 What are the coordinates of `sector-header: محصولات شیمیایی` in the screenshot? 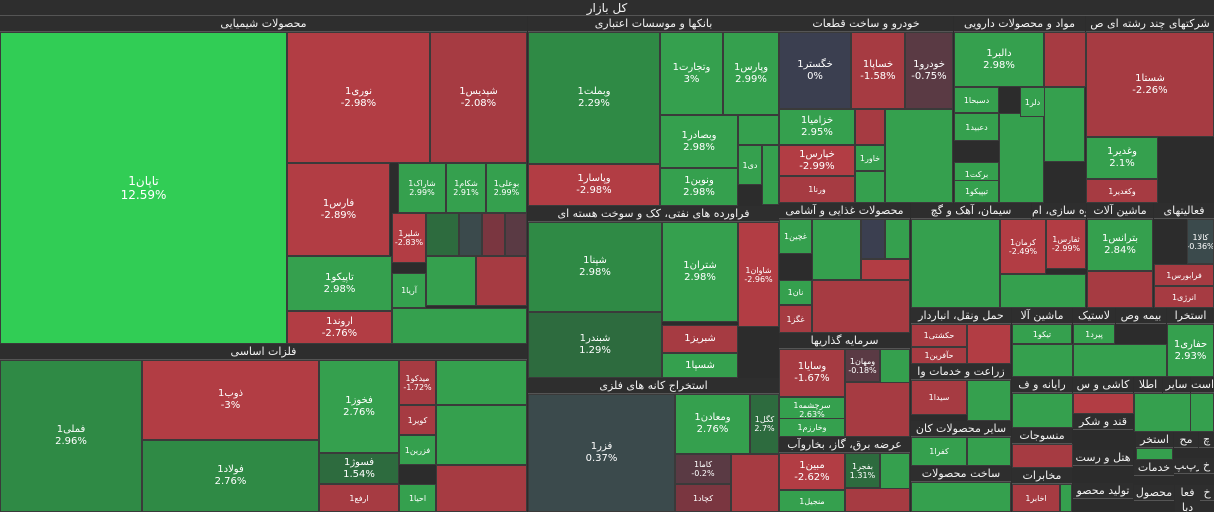 It's located at (263, 24).